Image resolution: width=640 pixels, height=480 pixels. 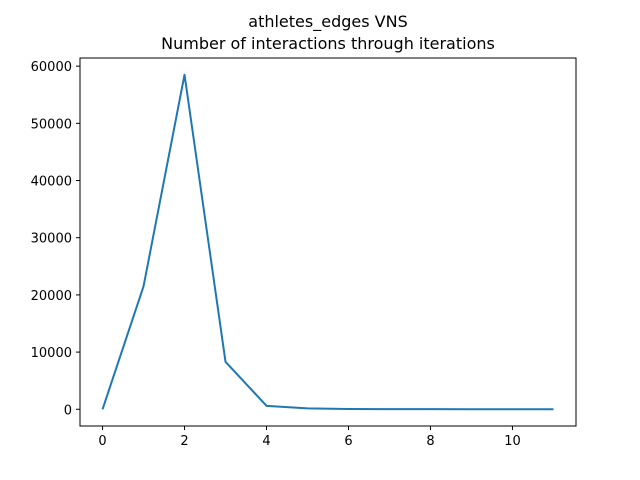 I want to click on x-tick-label: 0, so click(x=102, y=441).